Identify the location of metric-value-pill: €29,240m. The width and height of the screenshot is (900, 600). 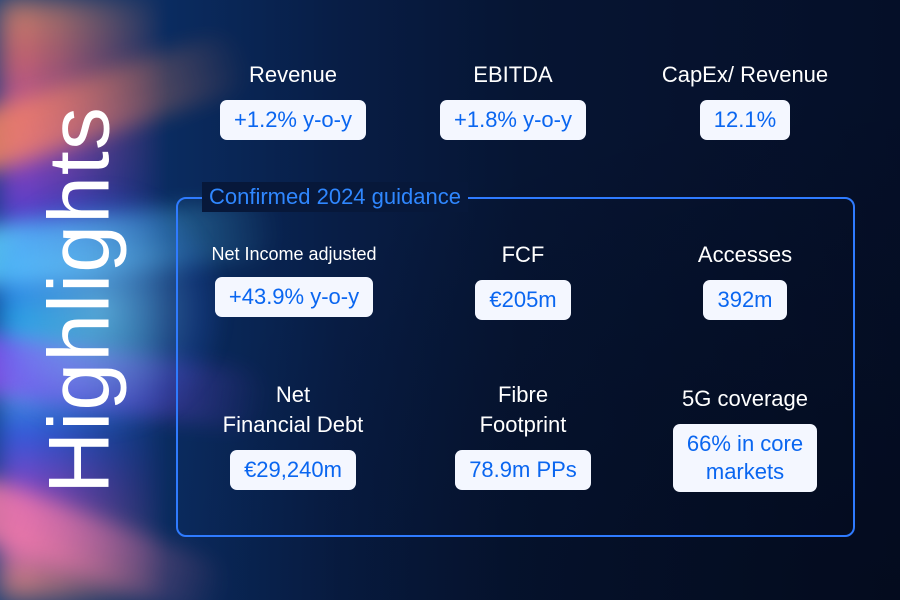
(293, 470).